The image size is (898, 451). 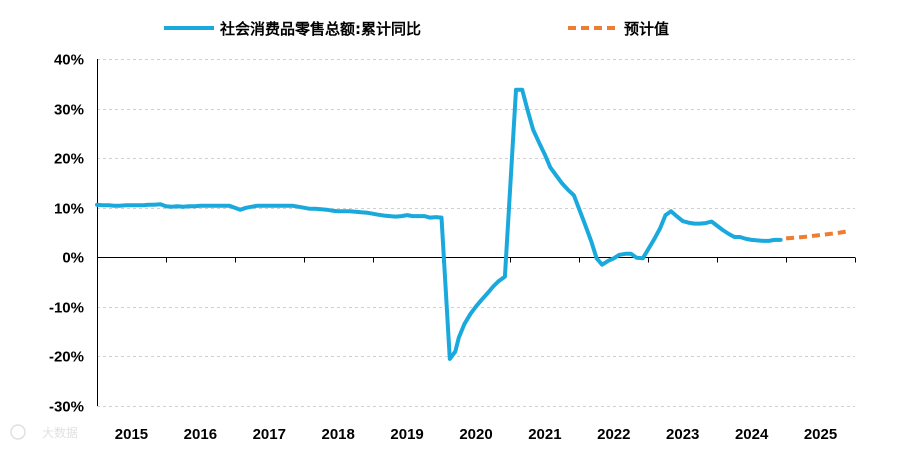 What do you see at coordinates (752, 434) in the screenshot?
I see `x-tick-label: 2024` at bounding box center [752, 434].